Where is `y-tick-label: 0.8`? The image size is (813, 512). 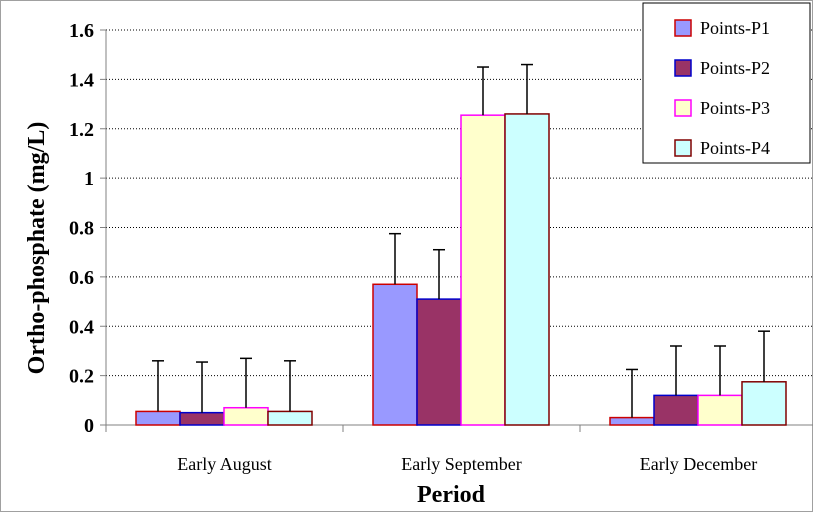 y-tick-label: 0.8 is located at coordinates (81, 229).